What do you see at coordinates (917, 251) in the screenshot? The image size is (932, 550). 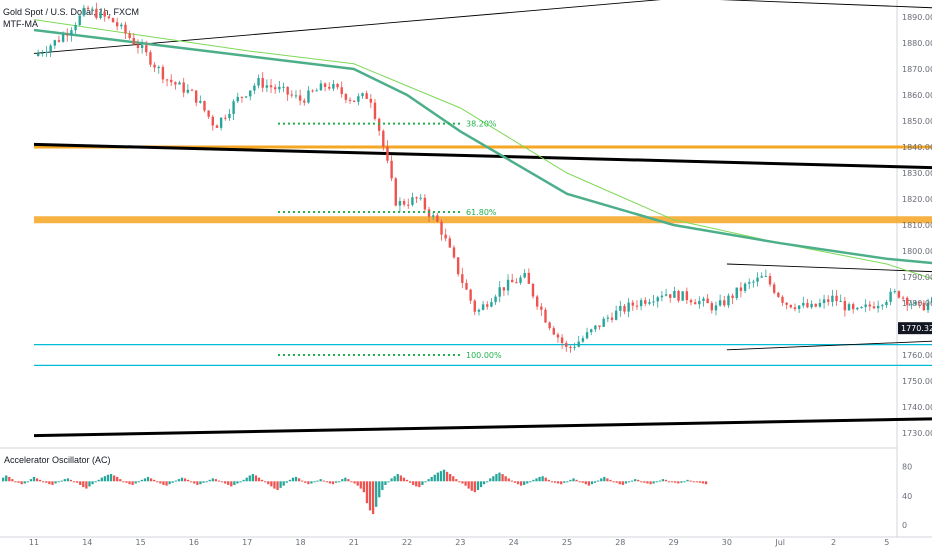 I see `price-tick-7: 1800.00` at bounding box center [917, 251].